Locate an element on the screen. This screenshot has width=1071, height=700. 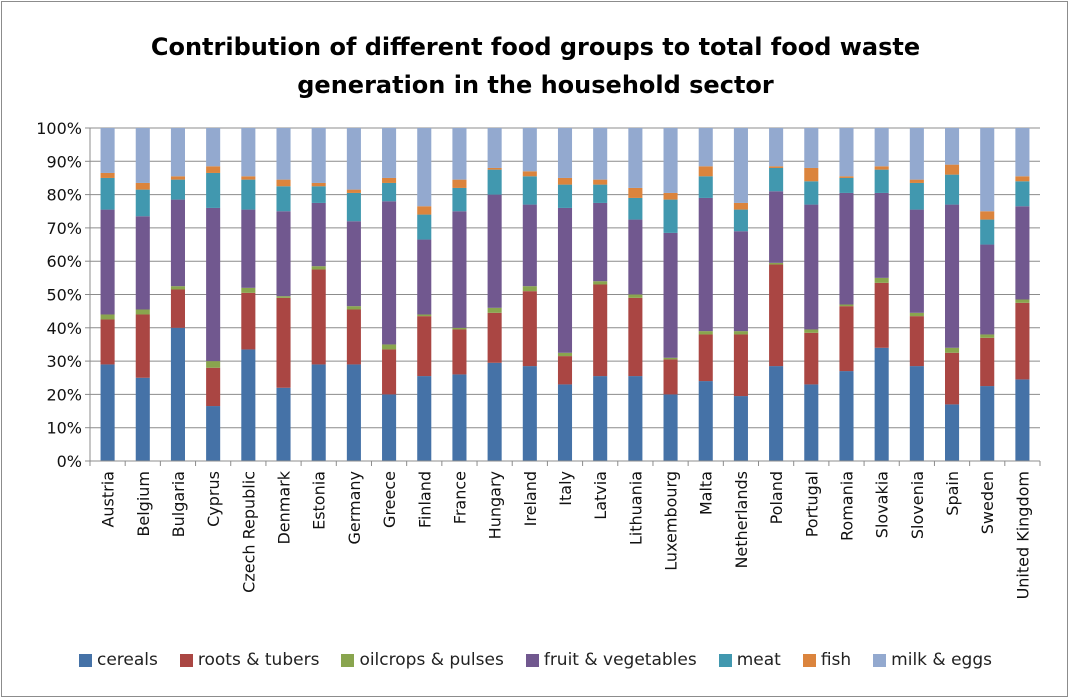
legend-item: oilcrops & pulses is located at coordinates (422, 660).